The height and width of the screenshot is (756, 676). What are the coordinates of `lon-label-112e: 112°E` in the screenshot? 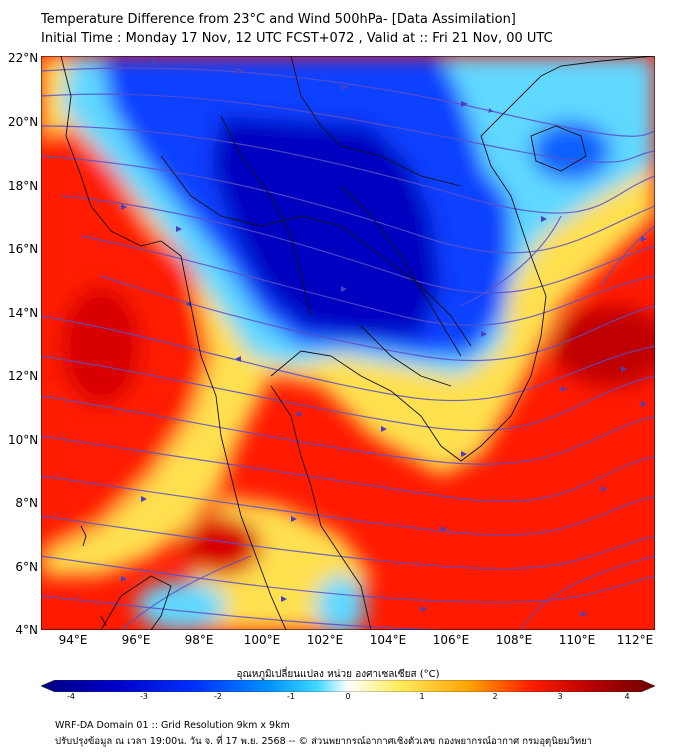 It's located at (635, 640).